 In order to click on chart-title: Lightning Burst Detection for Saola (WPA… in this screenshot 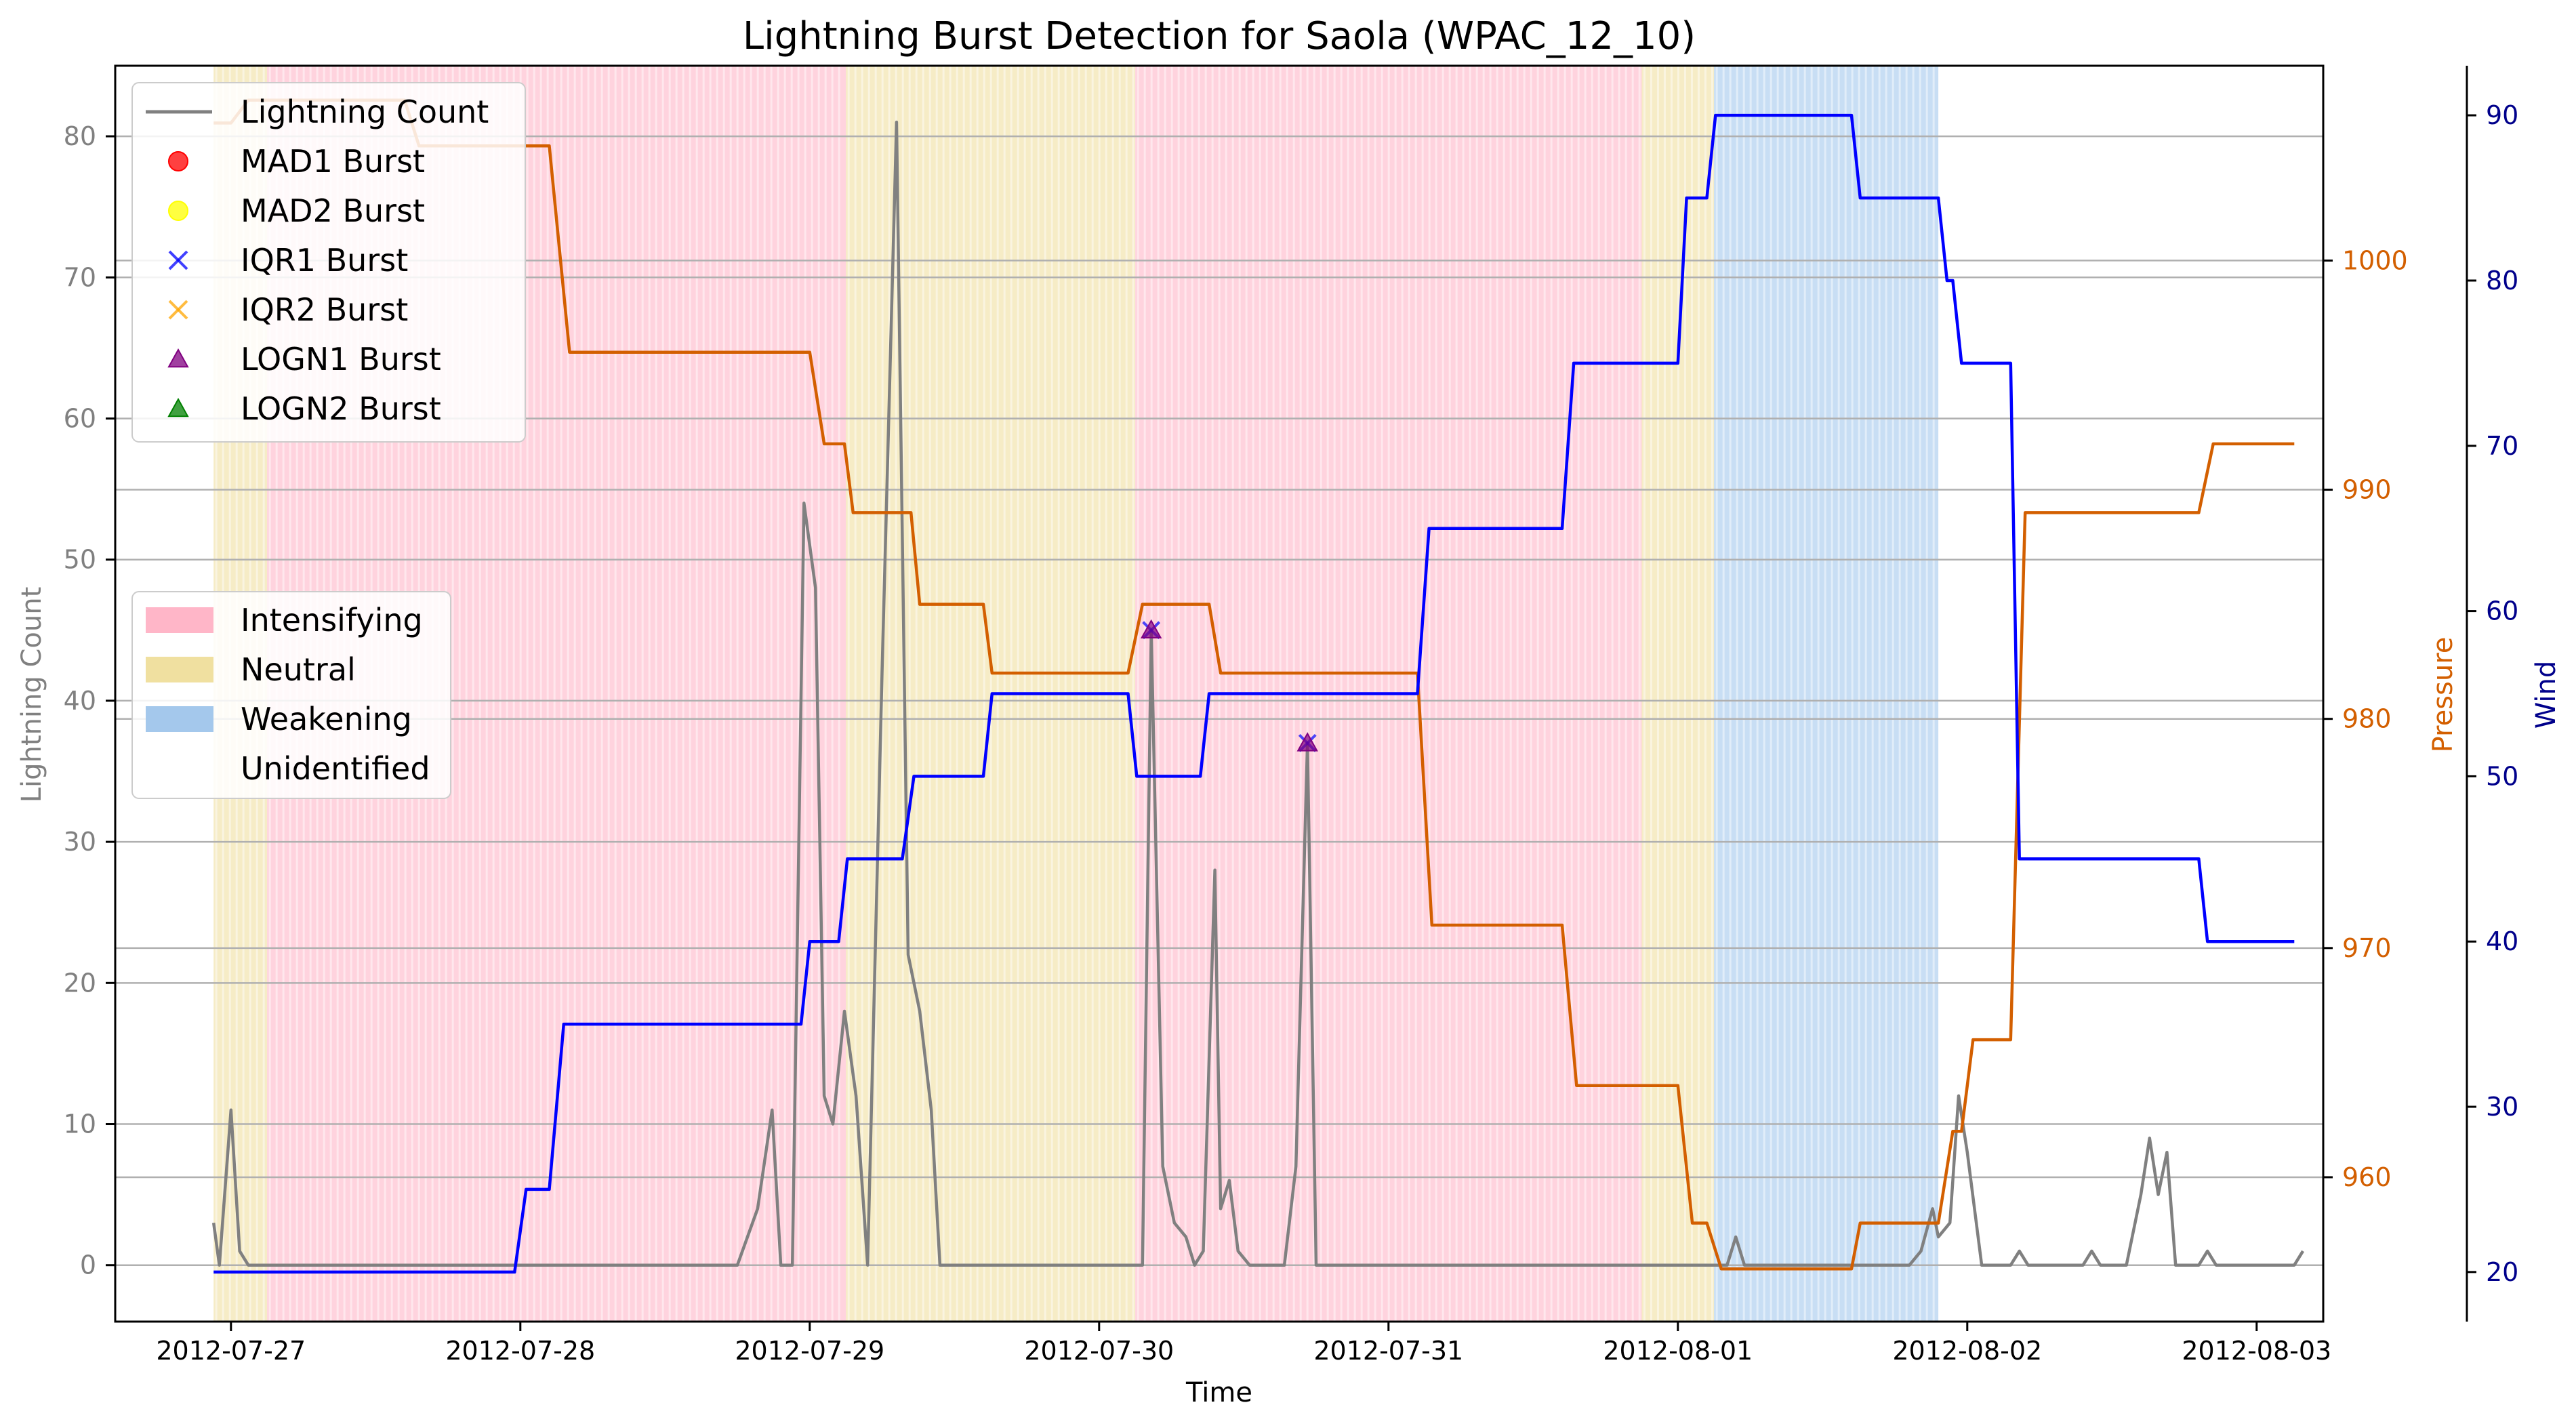, I will do `click(1220, 36)`.